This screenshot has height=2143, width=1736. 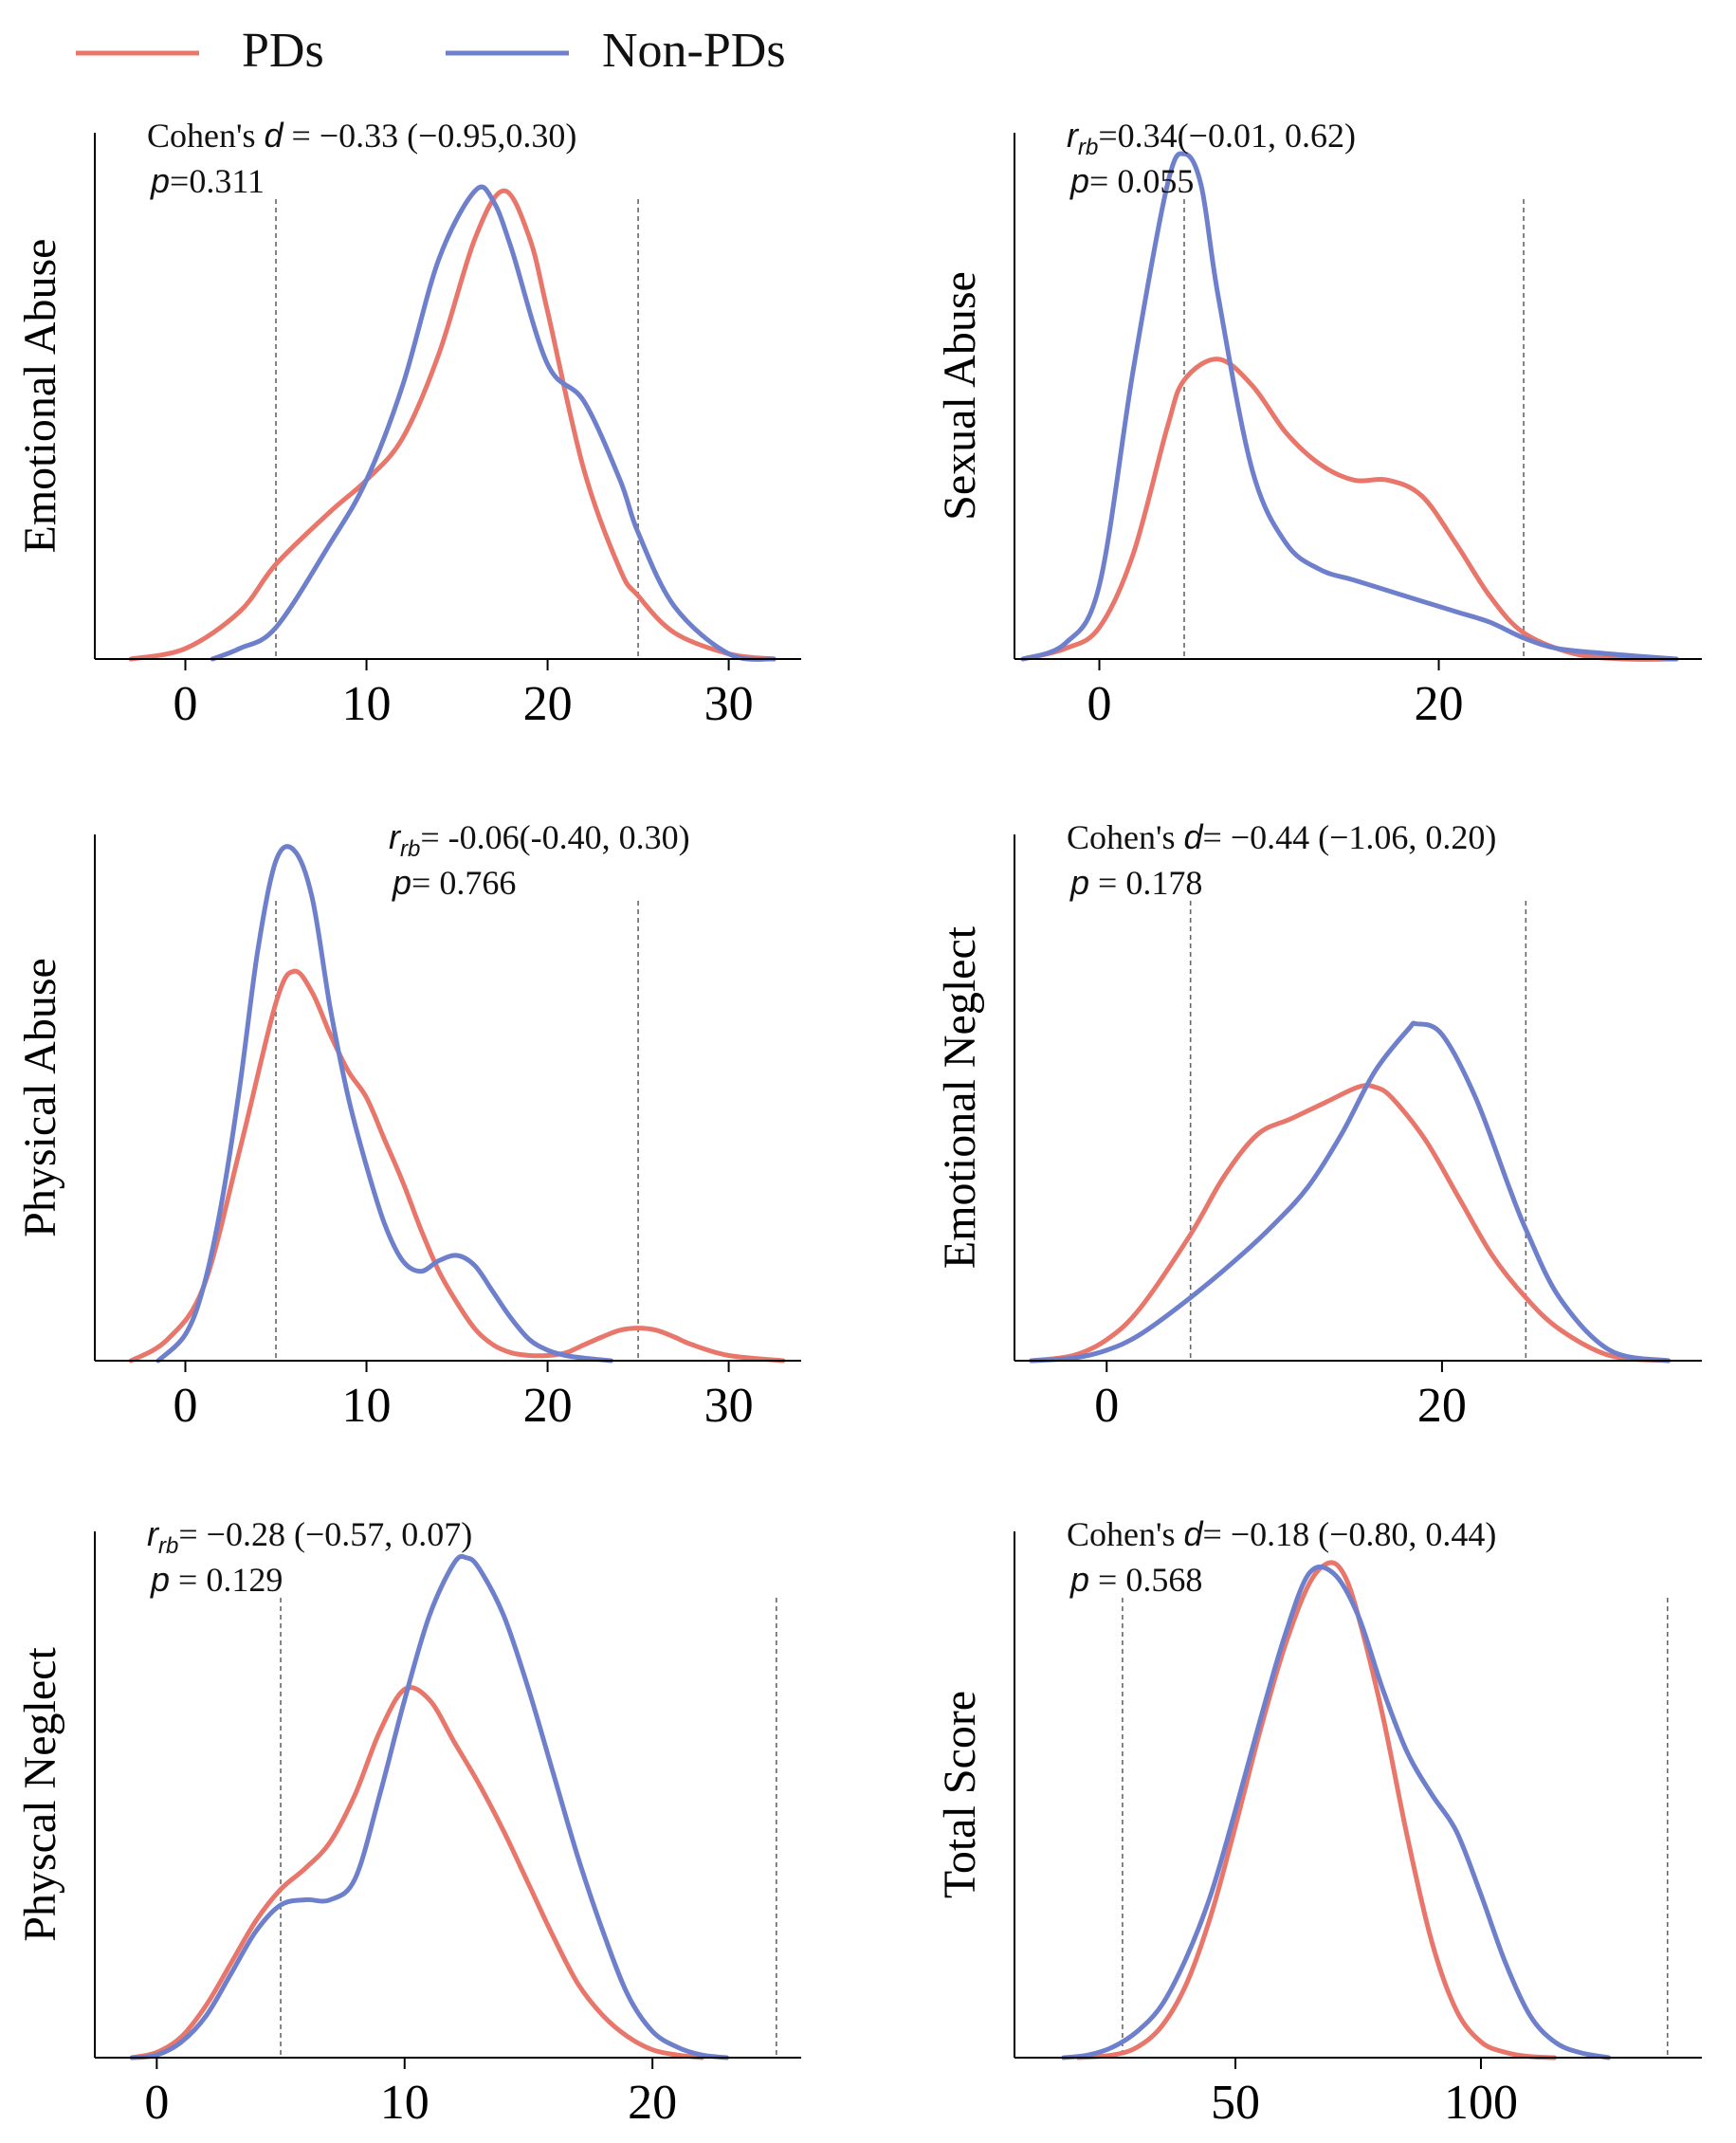 I want to click on p-value-text: p= 0.766, so click(x=454, y=882).